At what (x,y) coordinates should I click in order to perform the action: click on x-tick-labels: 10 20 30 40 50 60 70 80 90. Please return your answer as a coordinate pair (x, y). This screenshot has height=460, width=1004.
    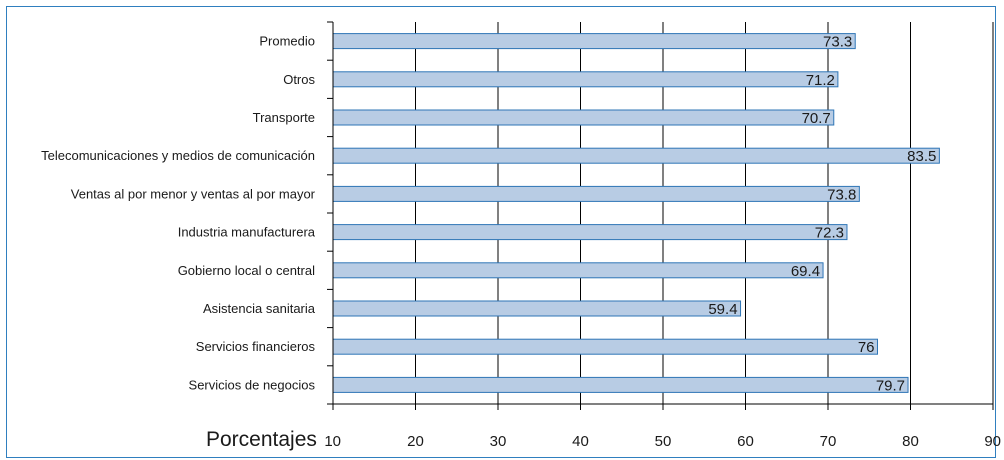
    Looking at the image, I should click on (662, 441).